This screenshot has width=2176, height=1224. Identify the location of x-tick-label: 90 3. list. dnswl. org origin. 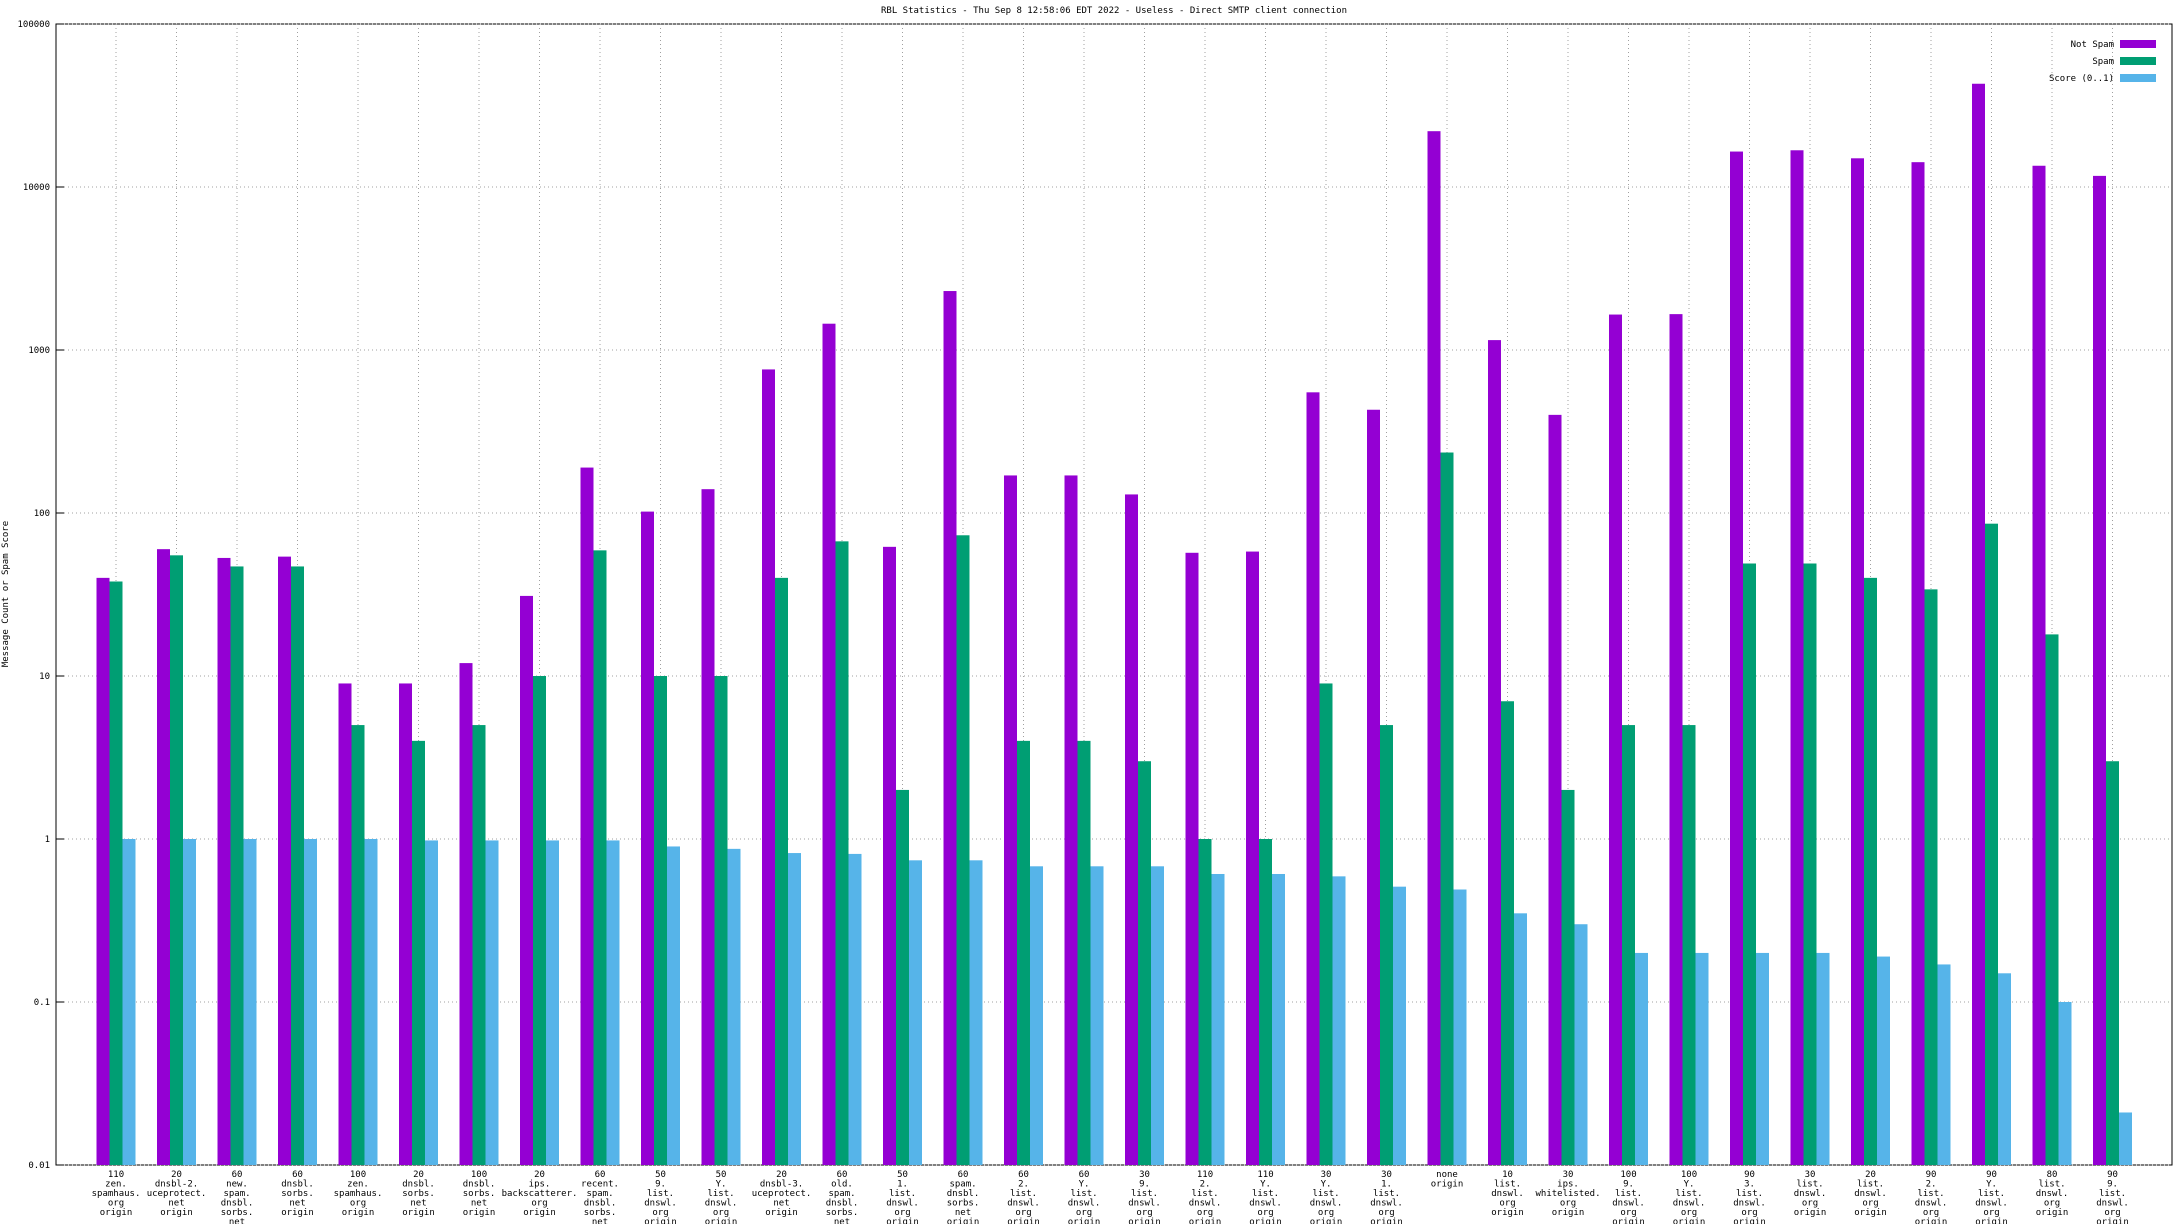
(1749, 1197).